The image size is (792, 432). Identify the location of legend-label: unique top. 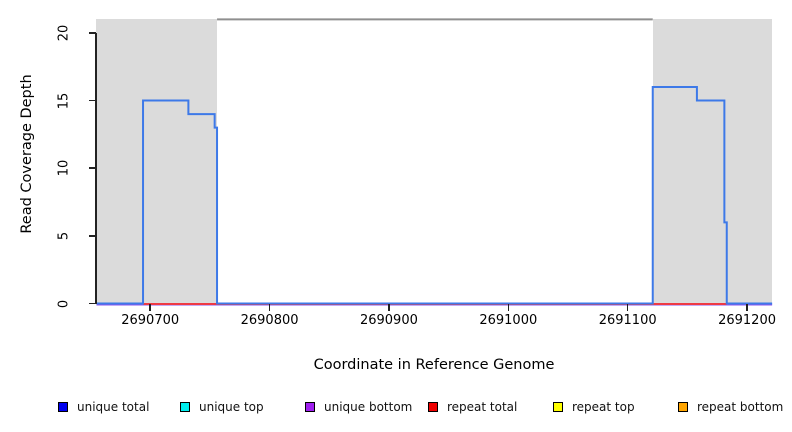
(231, 407).